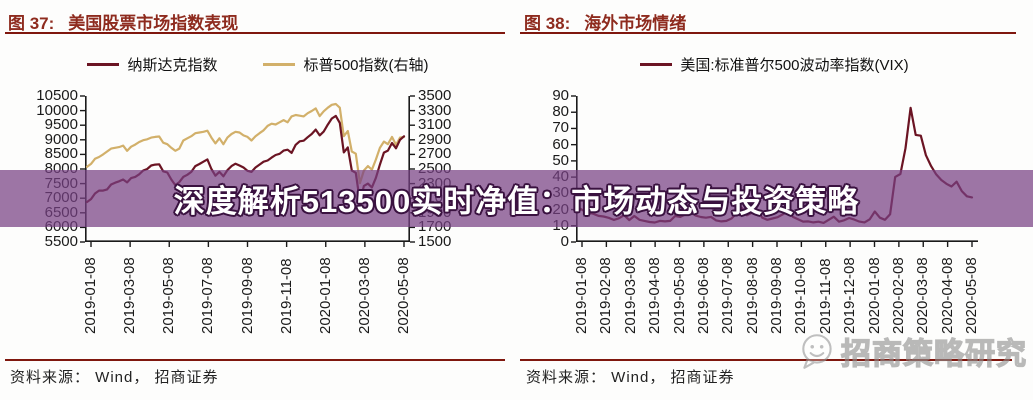 The width and height of the screenshot is (1033, 400). I want to click on figure-title: 海外市场情绪, so click(635, 23).